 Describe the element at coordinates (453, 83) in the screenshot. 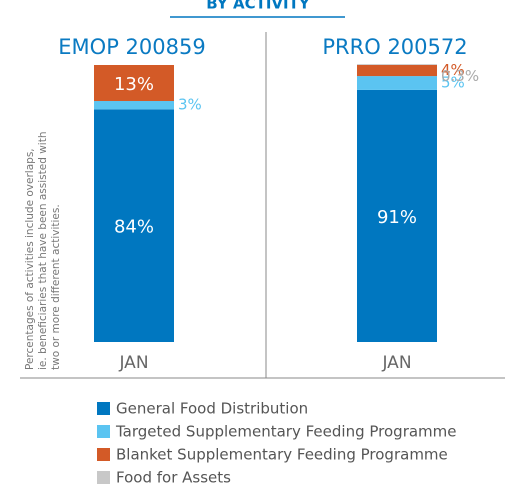

I see `value-label: 5%` at that location.